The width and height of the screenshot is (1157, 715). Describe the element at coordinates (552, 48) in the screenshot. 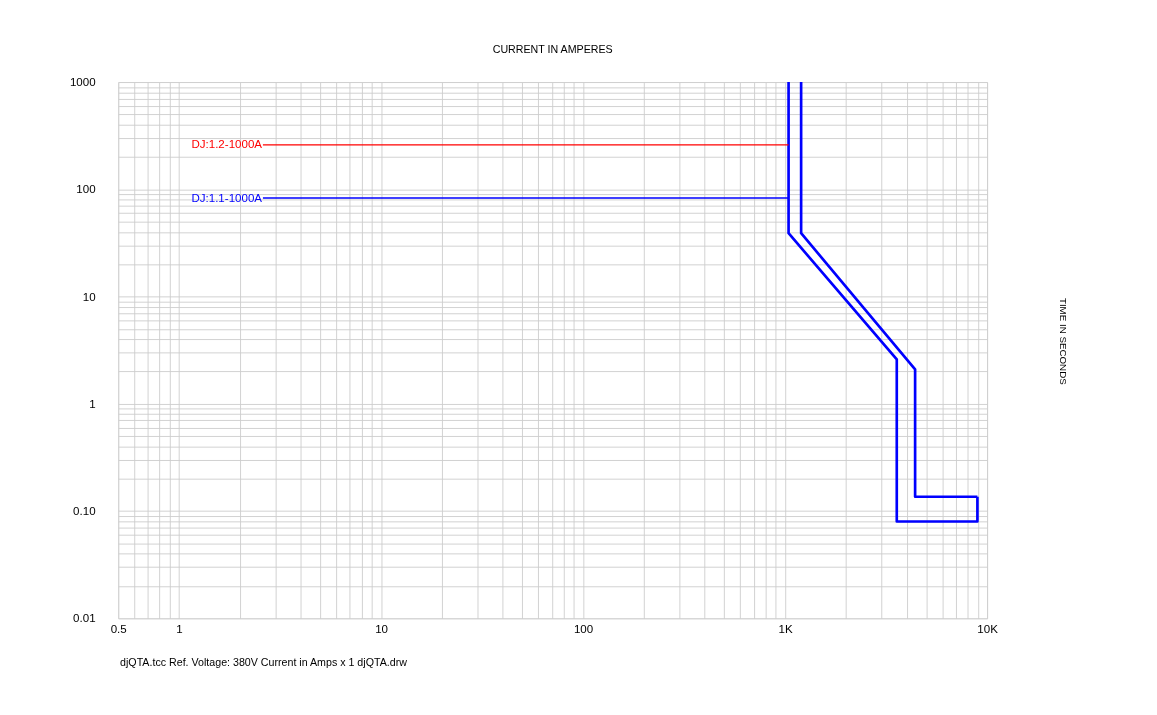

I see `chart-title: CURRENT IN AMPERES` at that location.